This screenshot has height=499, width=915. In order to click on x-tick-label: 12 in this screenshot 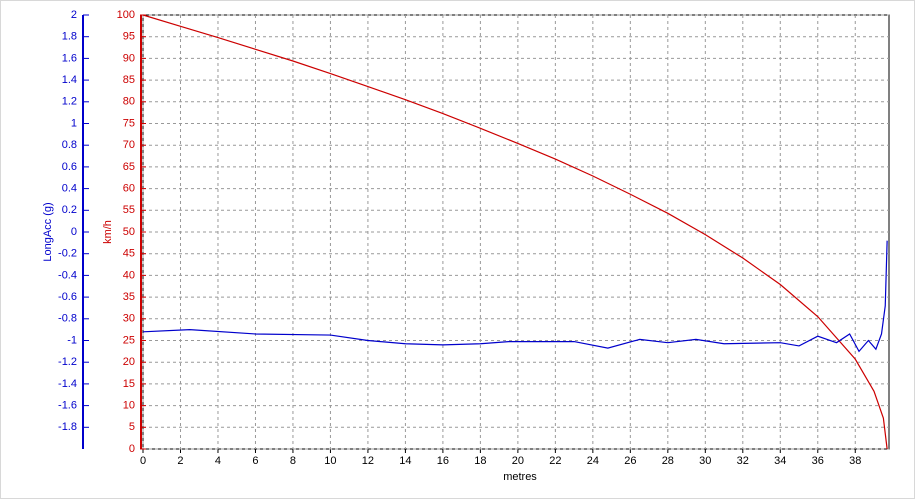, I will do `click(368, 461)`.